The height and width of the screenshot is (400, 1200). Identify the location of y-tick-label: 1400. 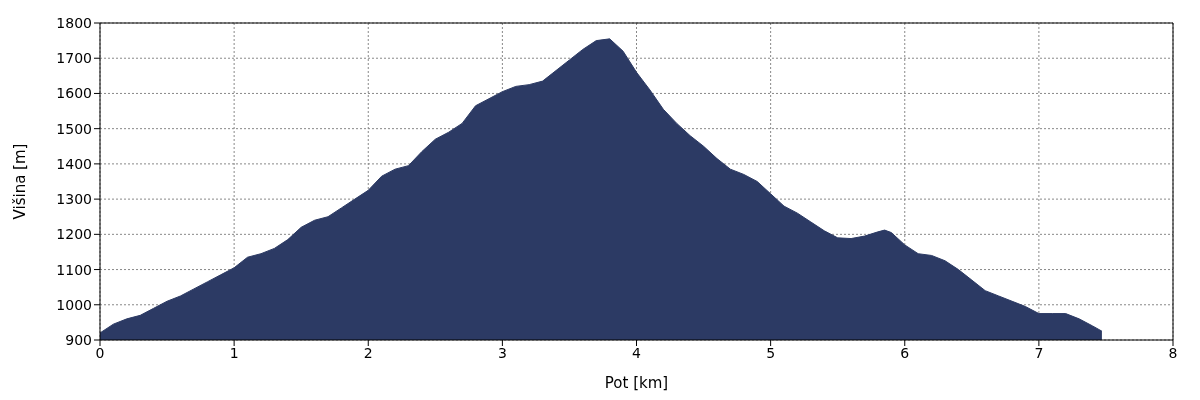
(74, 163).